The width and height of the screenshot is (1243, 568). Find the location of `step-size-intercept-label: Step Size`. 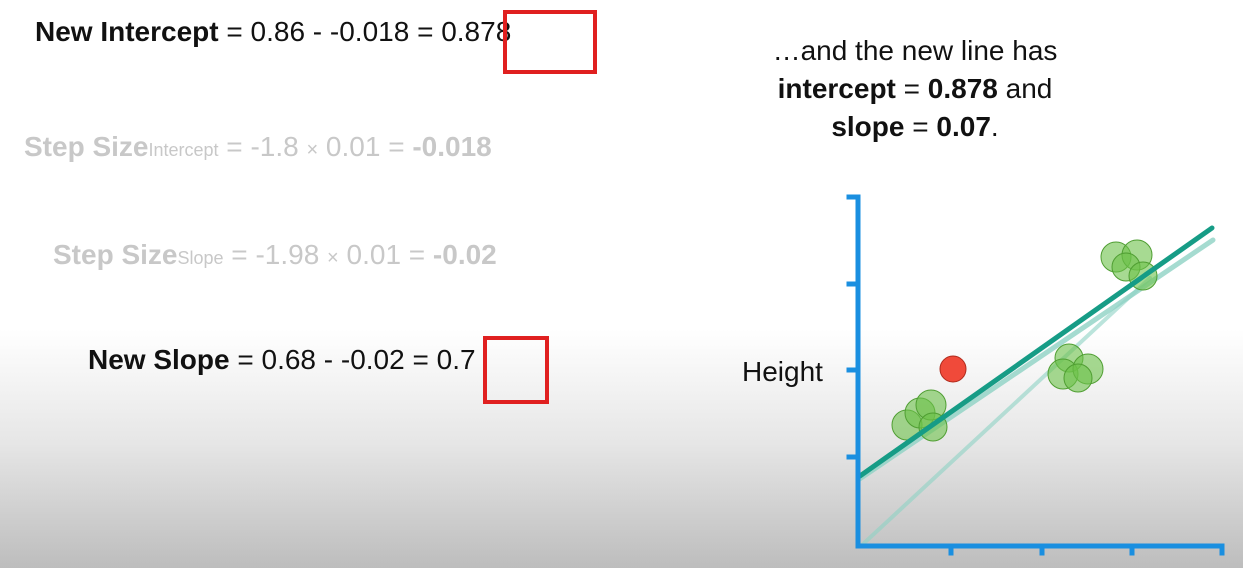

step-size-intercept-label: Step Size is located at coordinates (86, 146).